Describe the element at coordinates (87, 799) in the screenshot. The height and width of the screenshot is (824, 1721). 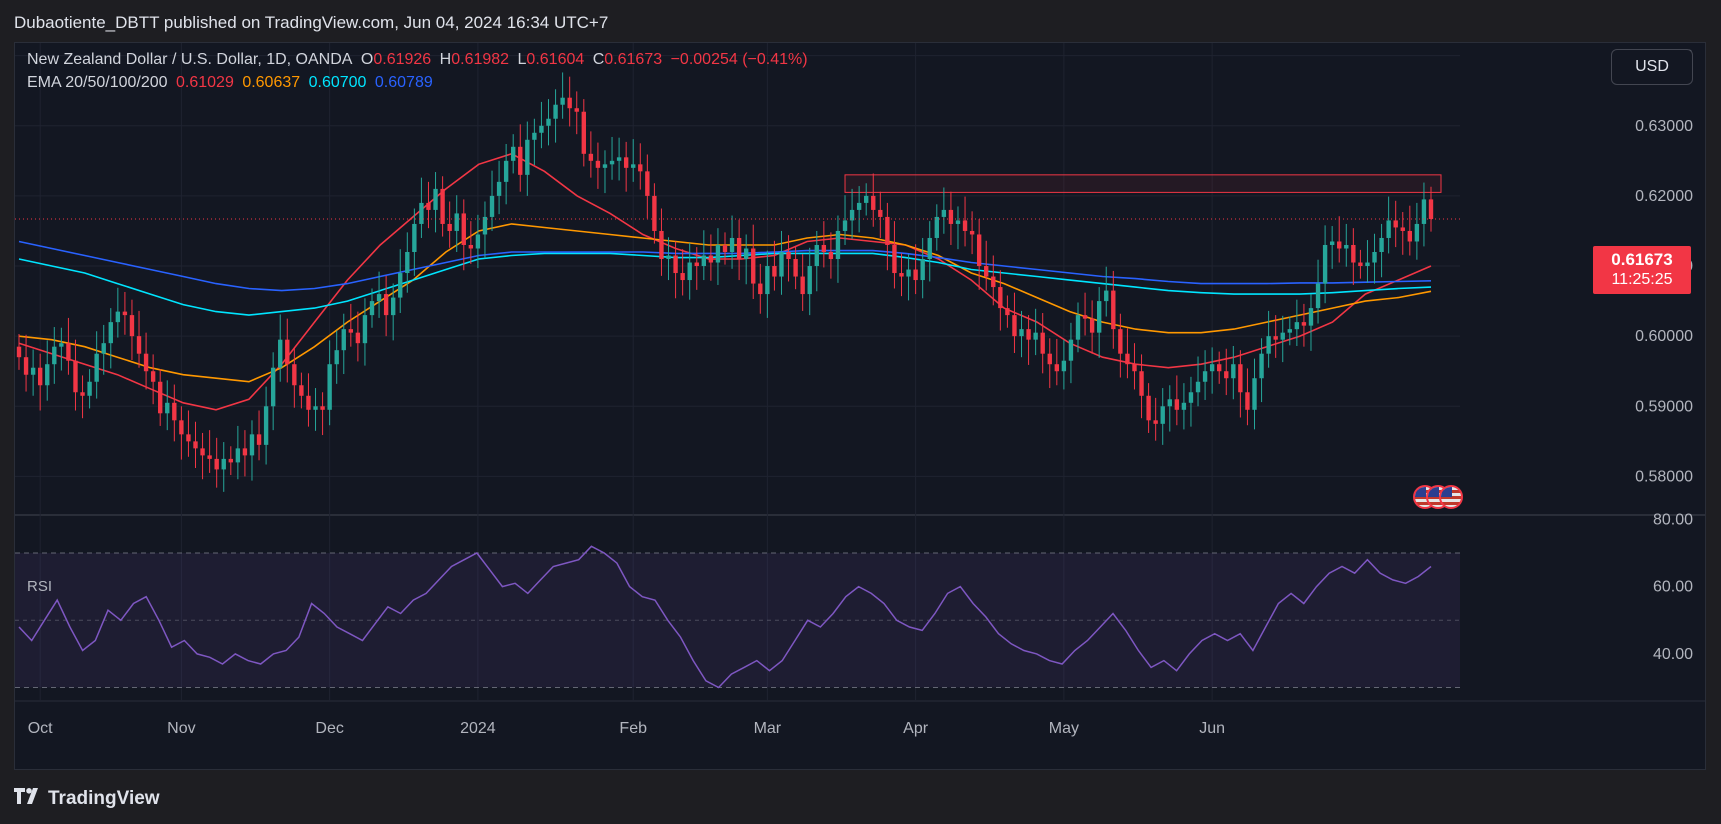
I see `footer-brand: TradingView` at that location.